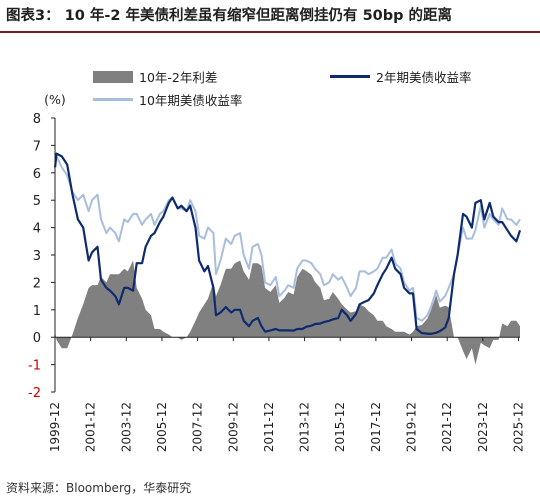 The width and height of the screenshot is (540, 501). I want to click on x-tick-label: 2019-12, so click(412, 427).